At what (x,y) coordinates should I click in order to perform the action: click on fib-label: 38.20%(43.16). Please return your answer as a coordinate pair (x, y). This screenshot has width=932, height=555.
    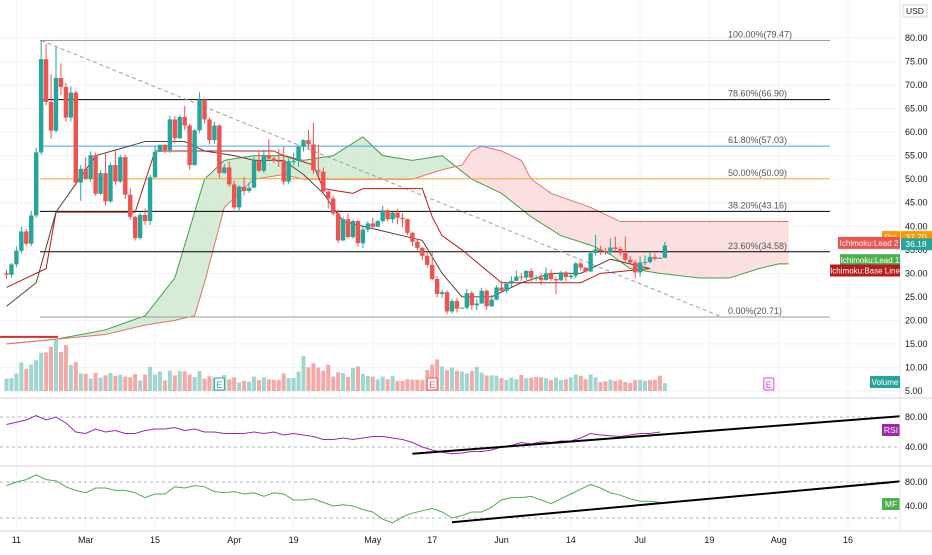
    Looking at the image, I should click on (757, 205).